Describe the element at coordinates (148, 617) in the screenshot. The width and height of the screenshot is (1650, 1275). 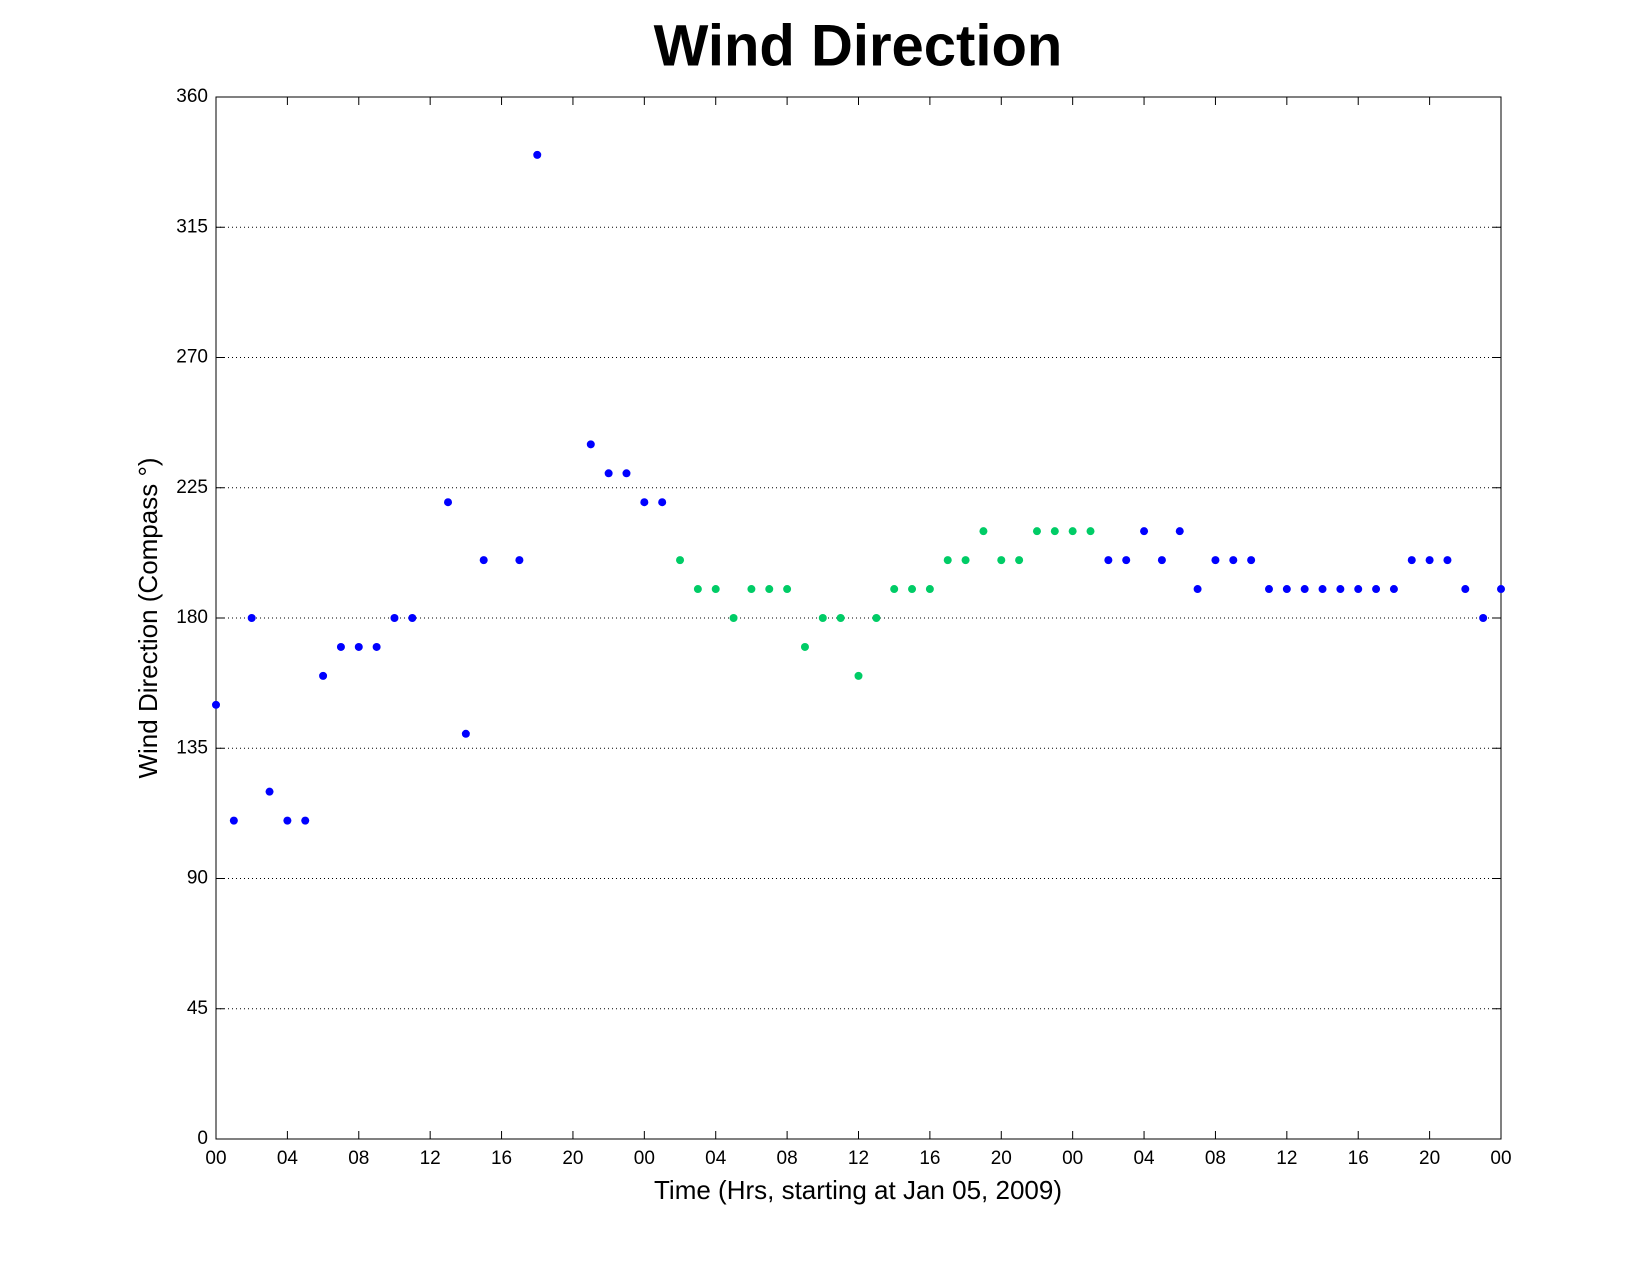
I see `y-axis-label: Wind Direction (Compass °)` at that location.